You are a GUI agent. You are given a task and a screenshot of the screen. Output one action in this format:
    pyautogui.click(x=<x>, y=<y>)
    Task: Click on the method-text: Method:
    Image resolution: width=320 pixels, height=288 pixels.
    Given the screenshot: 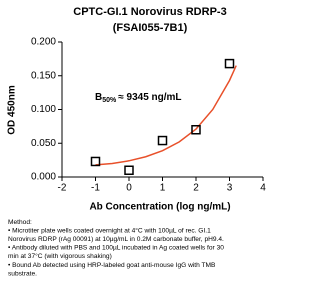 What is the action you would take?
    pyautogui.click(x=20, y=222)
    